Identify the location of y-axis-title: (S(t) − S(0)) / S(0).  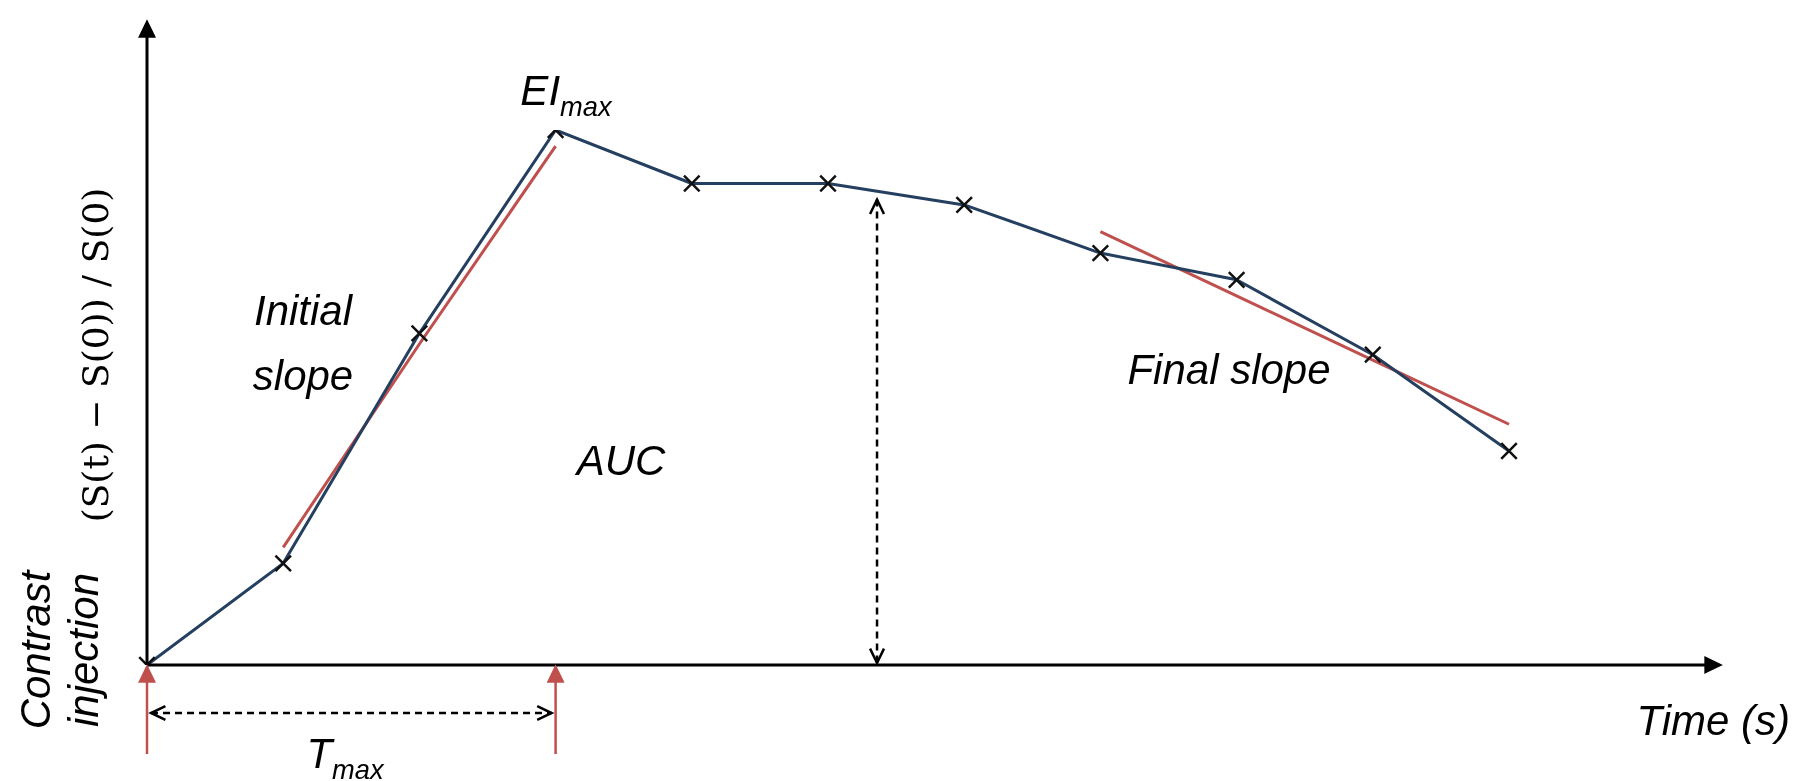
(95, 355).